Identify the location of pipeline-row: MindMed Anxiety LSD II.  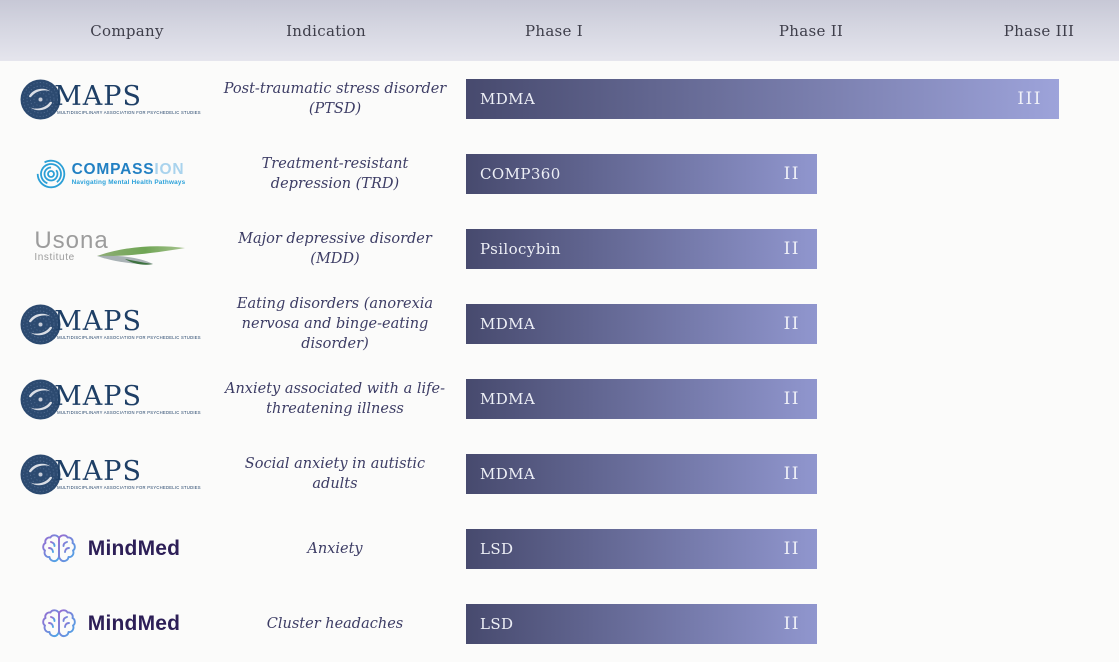
(559, 549).